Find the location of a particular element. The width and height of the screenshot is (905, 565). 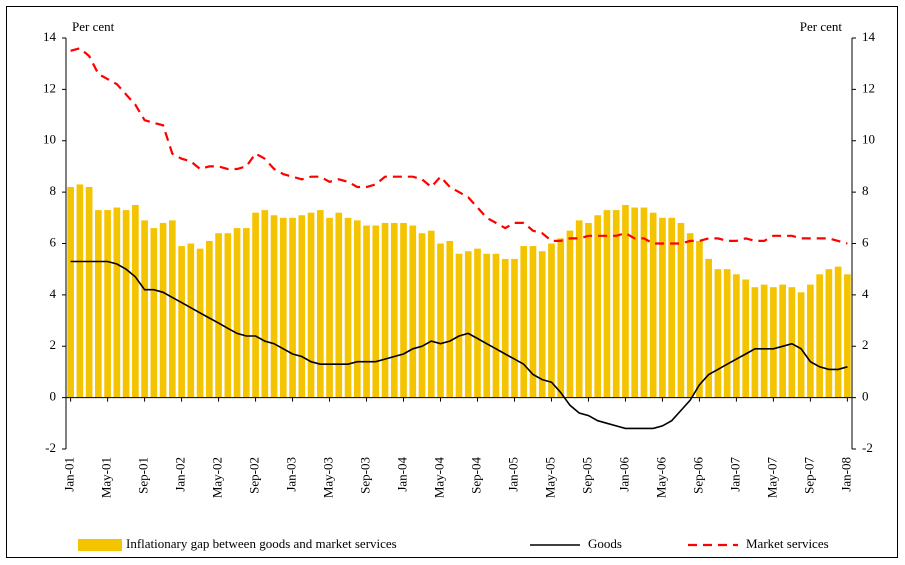

legend-label: Goods is located at coordinates (605, 543).